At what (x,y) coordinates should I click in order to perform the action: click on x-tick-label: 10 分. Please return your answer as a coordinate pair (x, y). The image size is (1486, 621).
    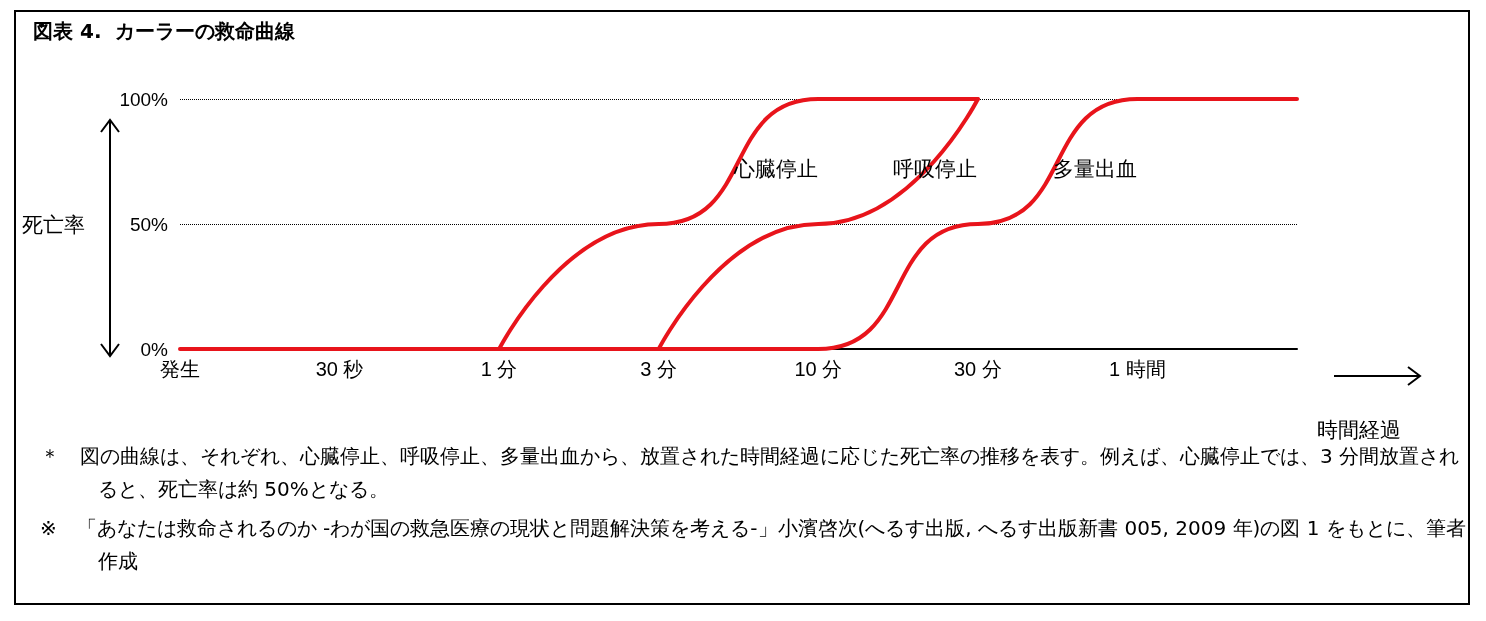
    Looking at the image, I should click on (818, 369).